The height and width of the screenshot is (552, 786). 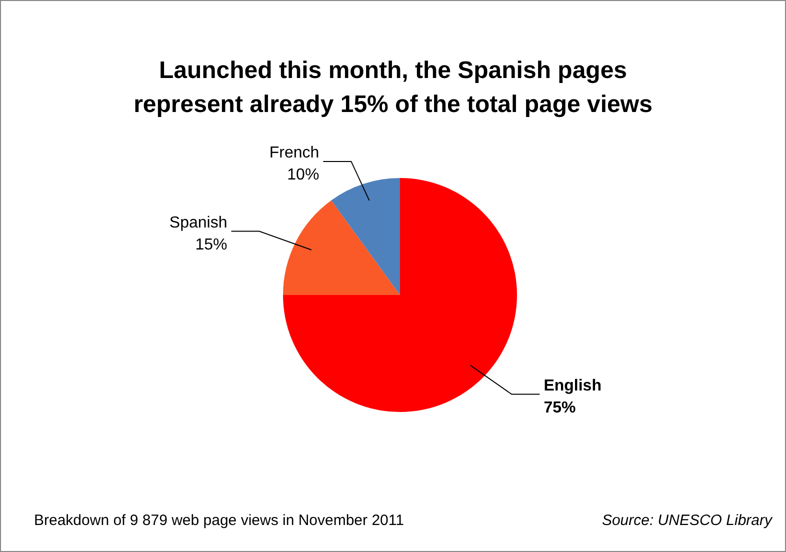 I want to click on data-label: 15%, so click(x=211, y=245).